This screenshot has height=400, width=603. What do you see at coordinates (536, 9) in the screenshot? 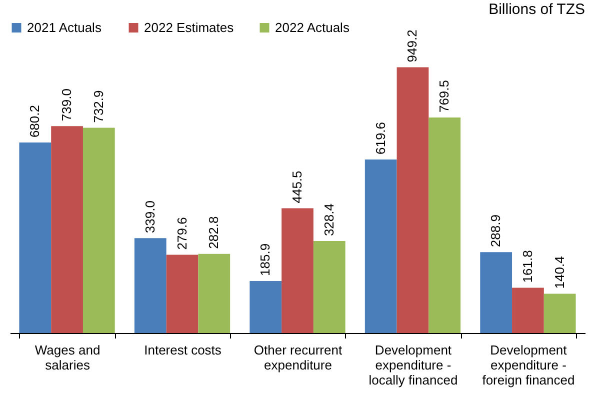
I see `chart-subtitle: Billions of TZS` at bounding box center [536, 9].